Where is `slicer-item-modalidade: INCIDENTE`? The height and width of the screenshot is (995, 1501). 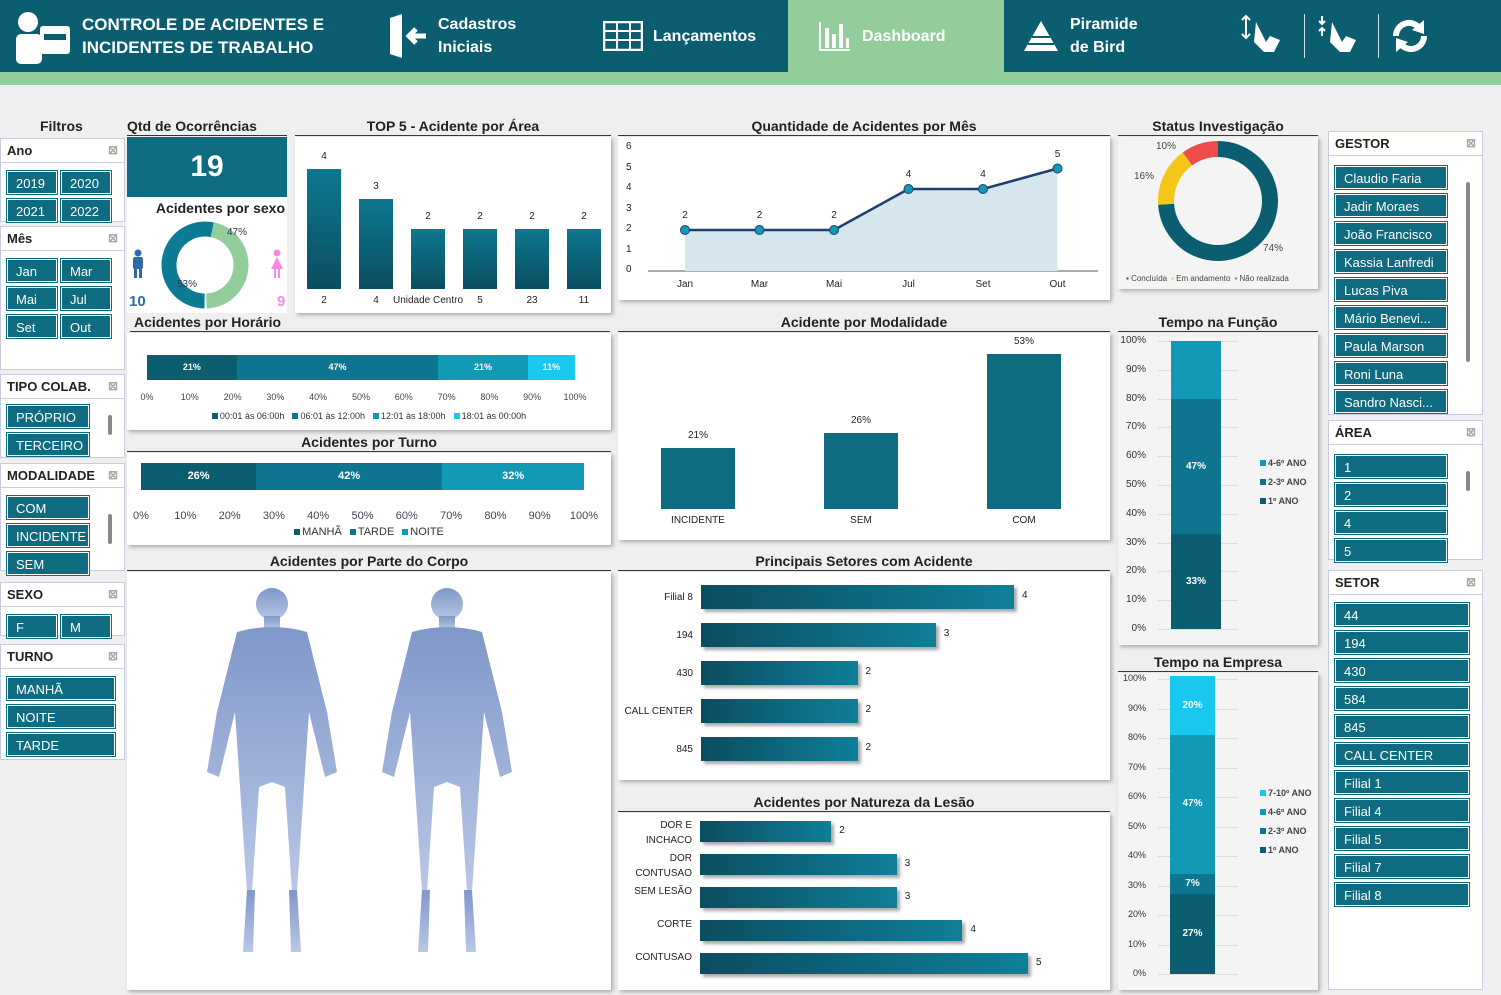 slicer-item-modalidade: INCIDENTE is located at coordinates (48, 535).